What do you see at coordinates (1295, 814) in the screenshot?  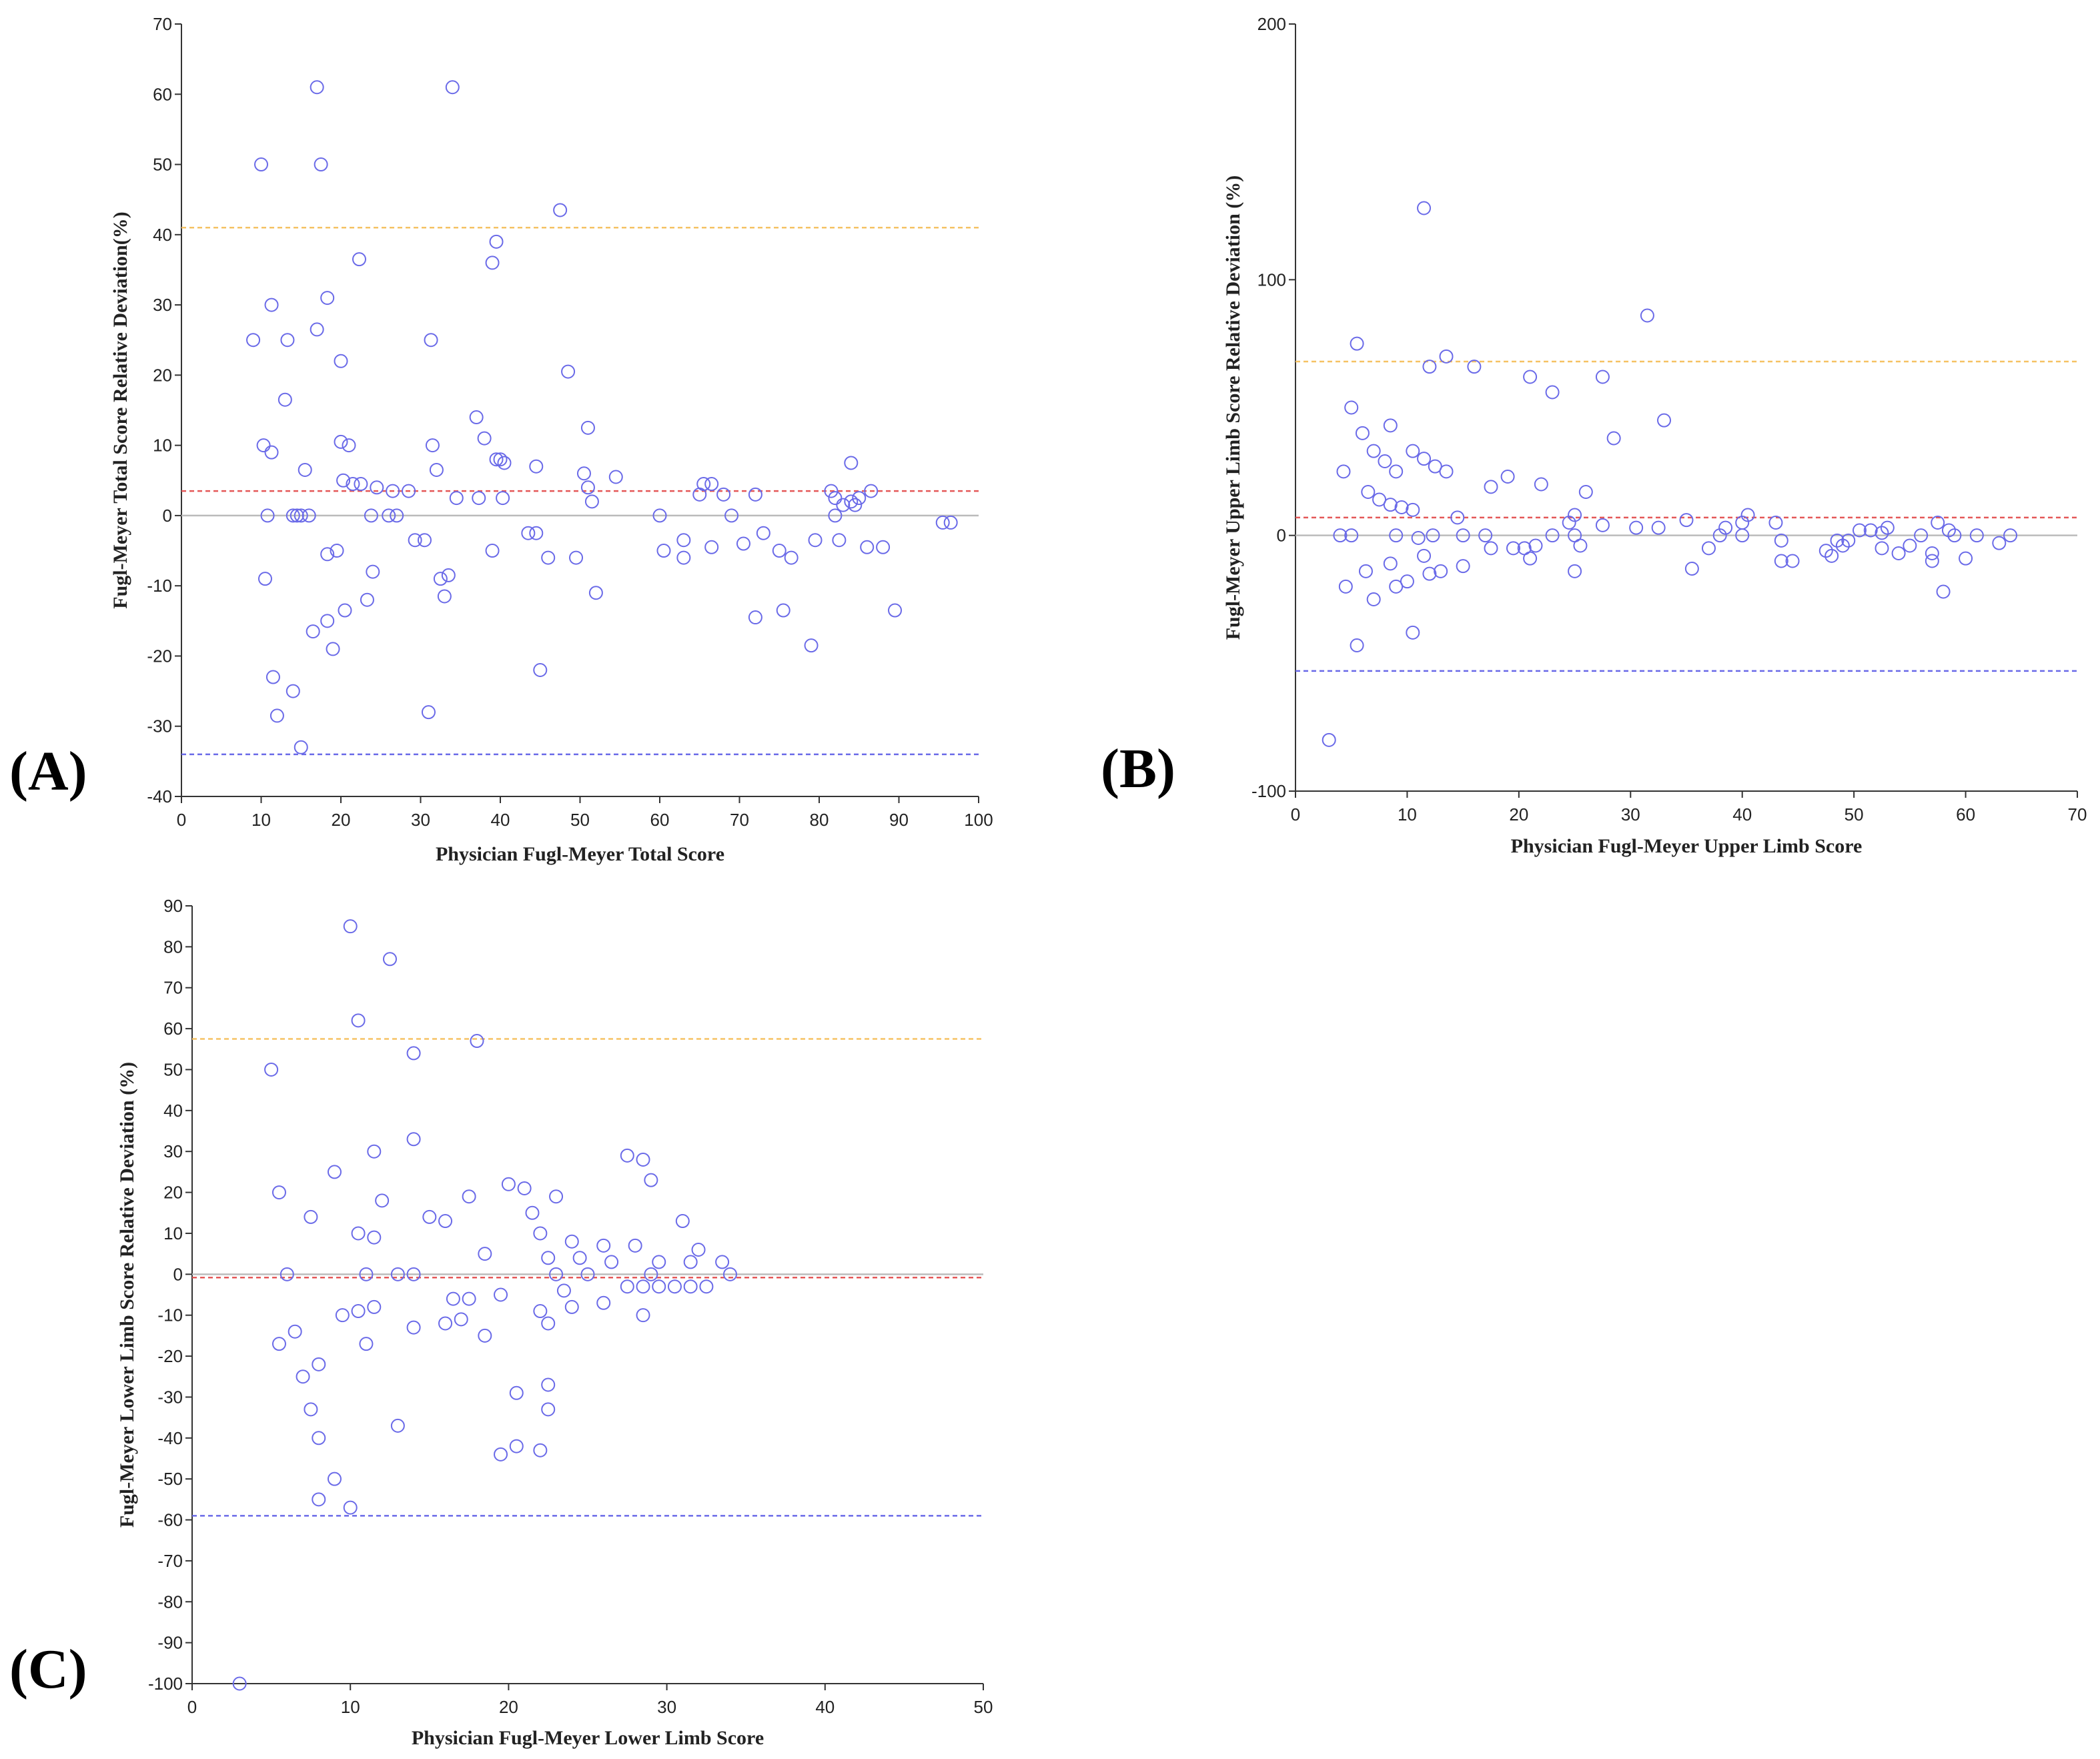 I see `x-tick-label: 0` at bounding box center [1295, 814].